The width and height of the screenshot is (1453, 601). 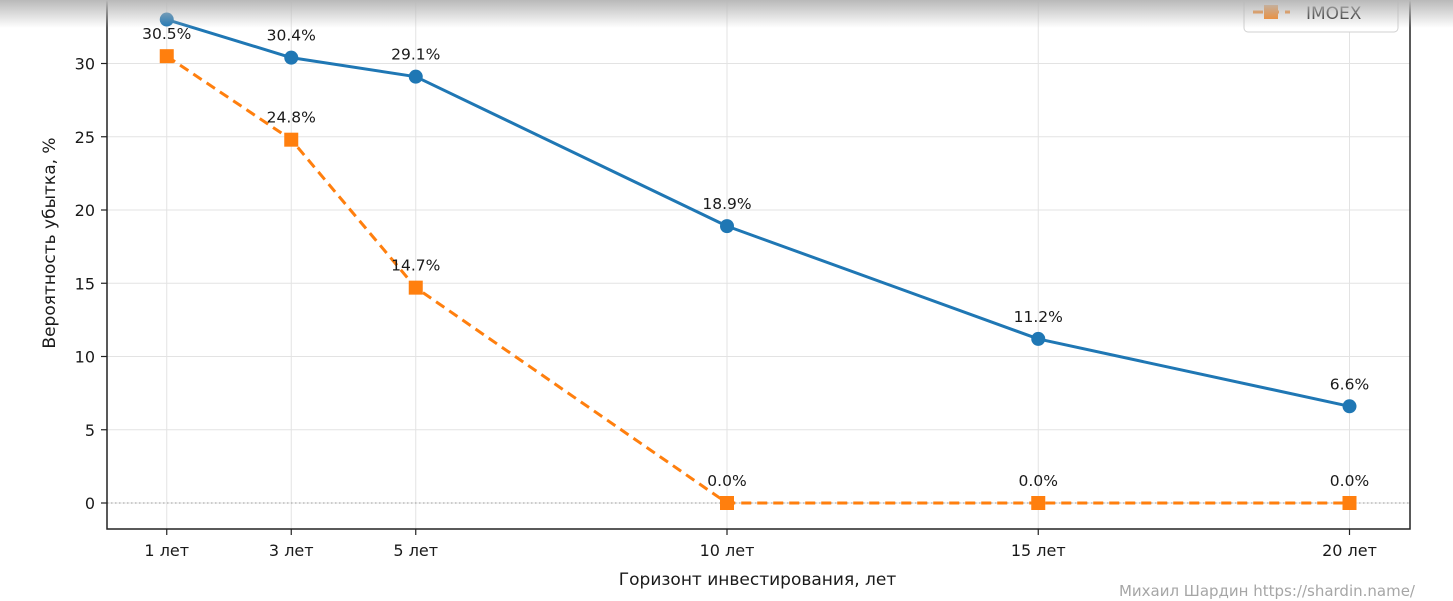 What do you see at coordinates (85, 283) in the screenshot?
I see `y-tick-label: 15` at bounding box center [85, 283].